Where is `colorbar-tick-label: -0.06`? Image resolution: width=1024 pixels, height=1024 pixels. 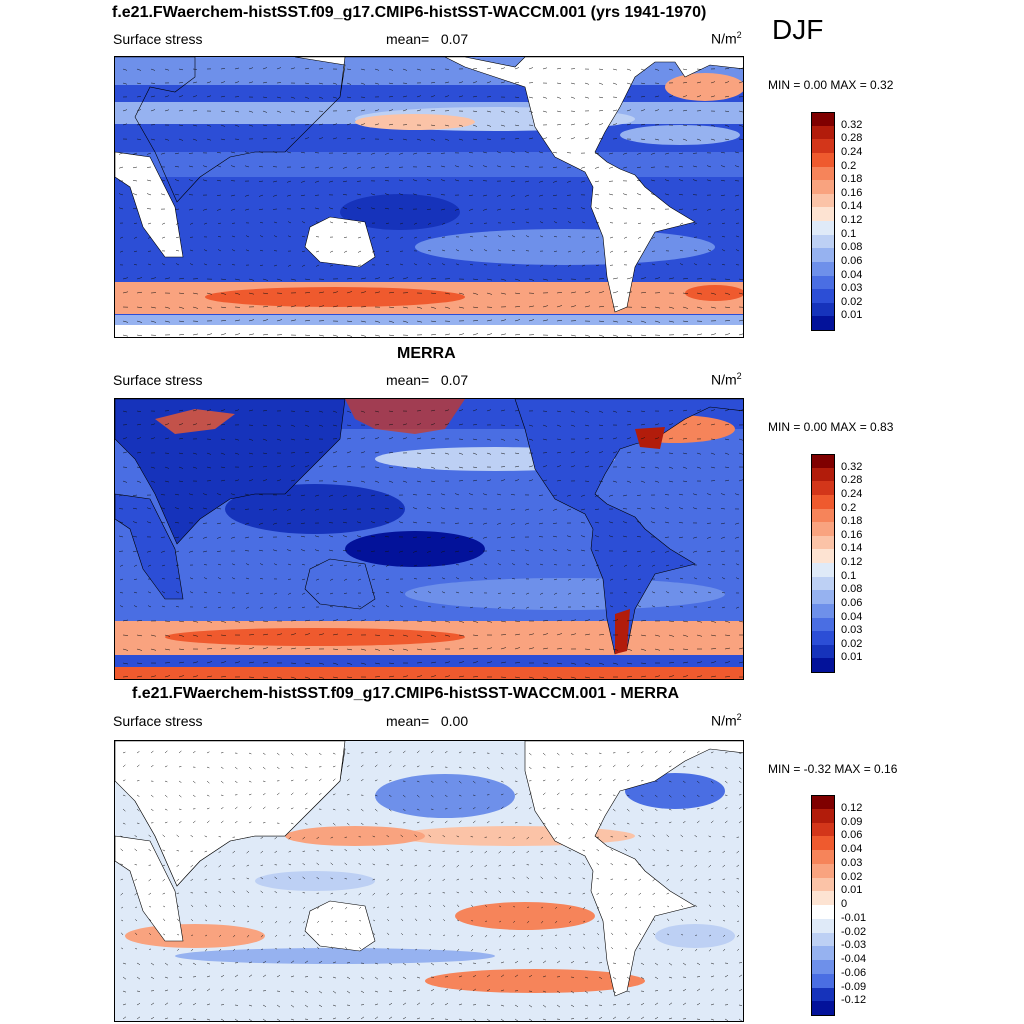 colorbar-tick-label: -0.06 is located at coordinates (854, 972).